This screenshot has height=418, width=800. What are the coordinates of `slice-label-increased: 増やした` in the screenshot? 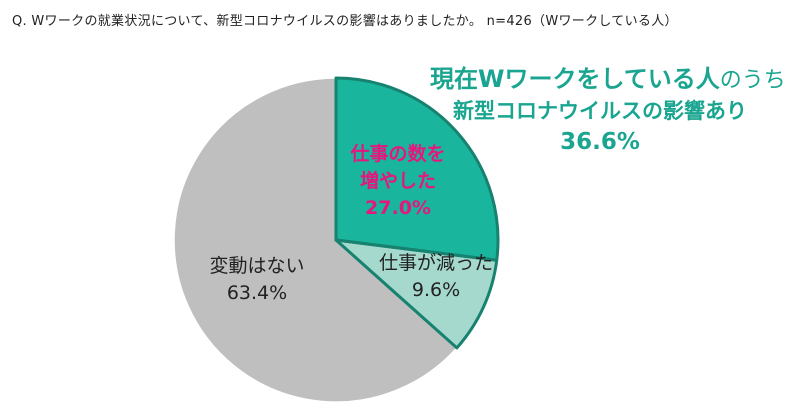 It's located at (398, 180).